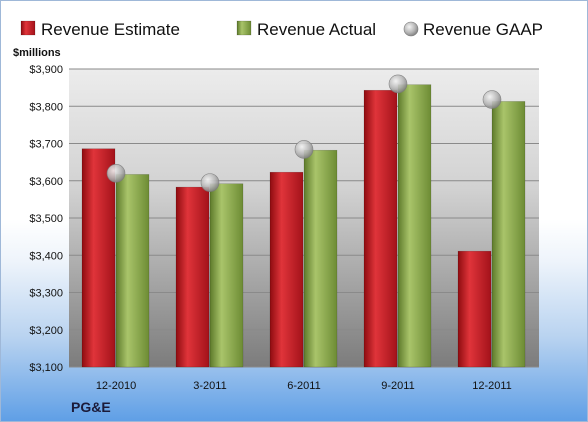 The image size is (588, 422). What do you see at coordinates (116, 386) in the screenshot?
I see `x-tick-label: 12-2010` at bounding box center [116, 386].